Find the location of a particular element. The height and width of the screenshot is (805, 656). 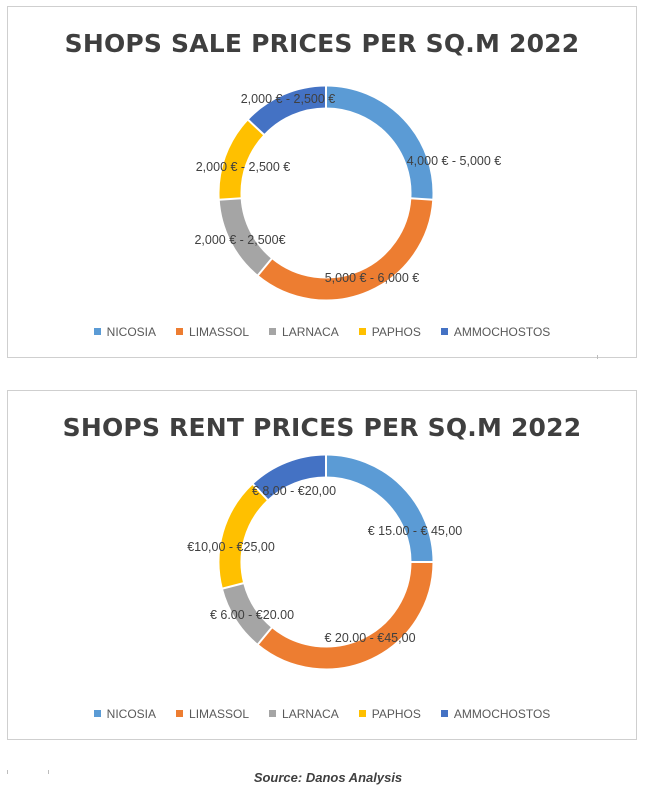

data-label-larnaca: € 6.00 - €20.00 is located at coordinates (252, 615).